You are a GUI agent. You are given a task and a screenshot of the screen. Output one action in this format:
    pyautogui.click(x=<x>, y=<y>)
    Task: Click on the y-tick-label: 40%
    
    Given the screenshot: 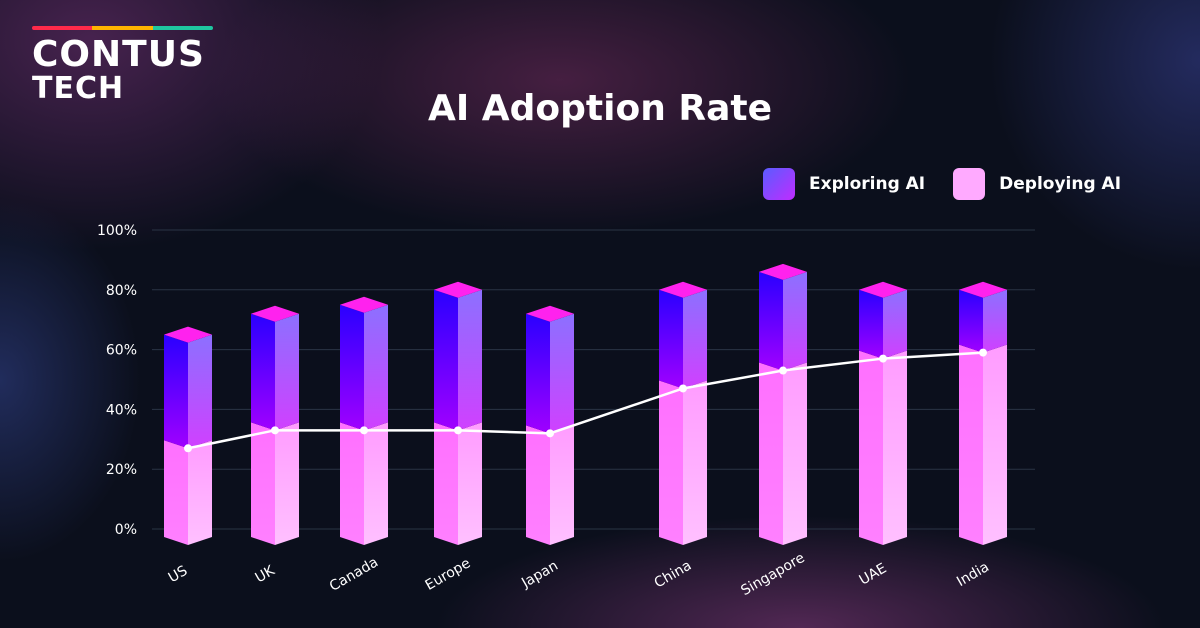 What is the action you would take?
    pyautogui.click(x=121, y=410)
    